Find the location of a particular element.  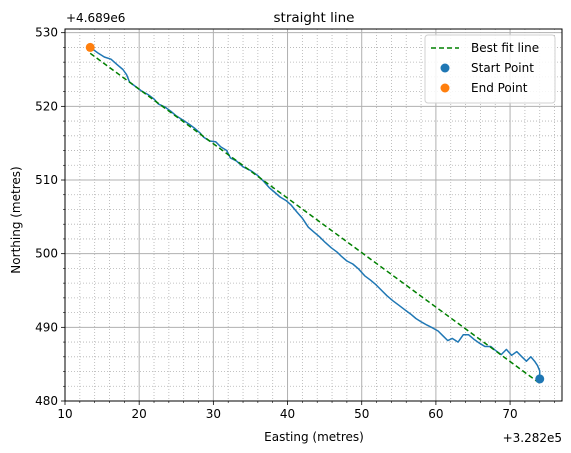

y-axis-offset-label: +4.689e6 is located at coordinates (95, 18).